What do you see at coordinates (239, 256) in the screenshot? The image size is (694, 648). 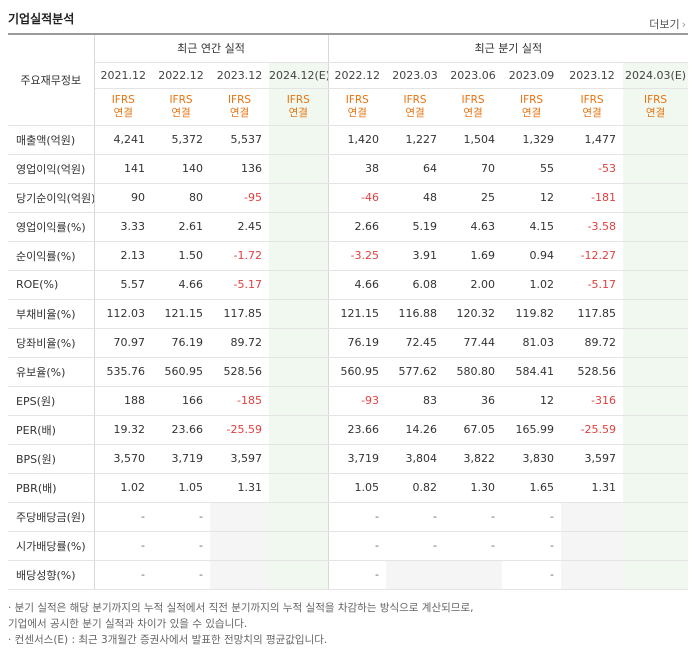 I see `table-cell: -1.72` at bounding box center [239, 256].